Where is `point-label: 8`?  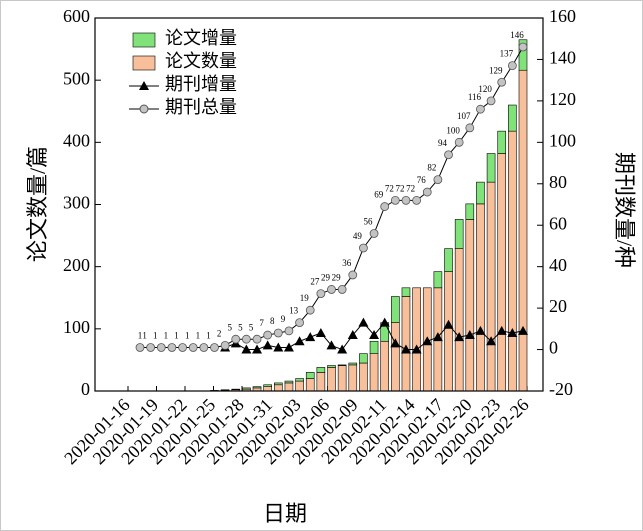
point-label: 8 is located at coordinates (272, 321).